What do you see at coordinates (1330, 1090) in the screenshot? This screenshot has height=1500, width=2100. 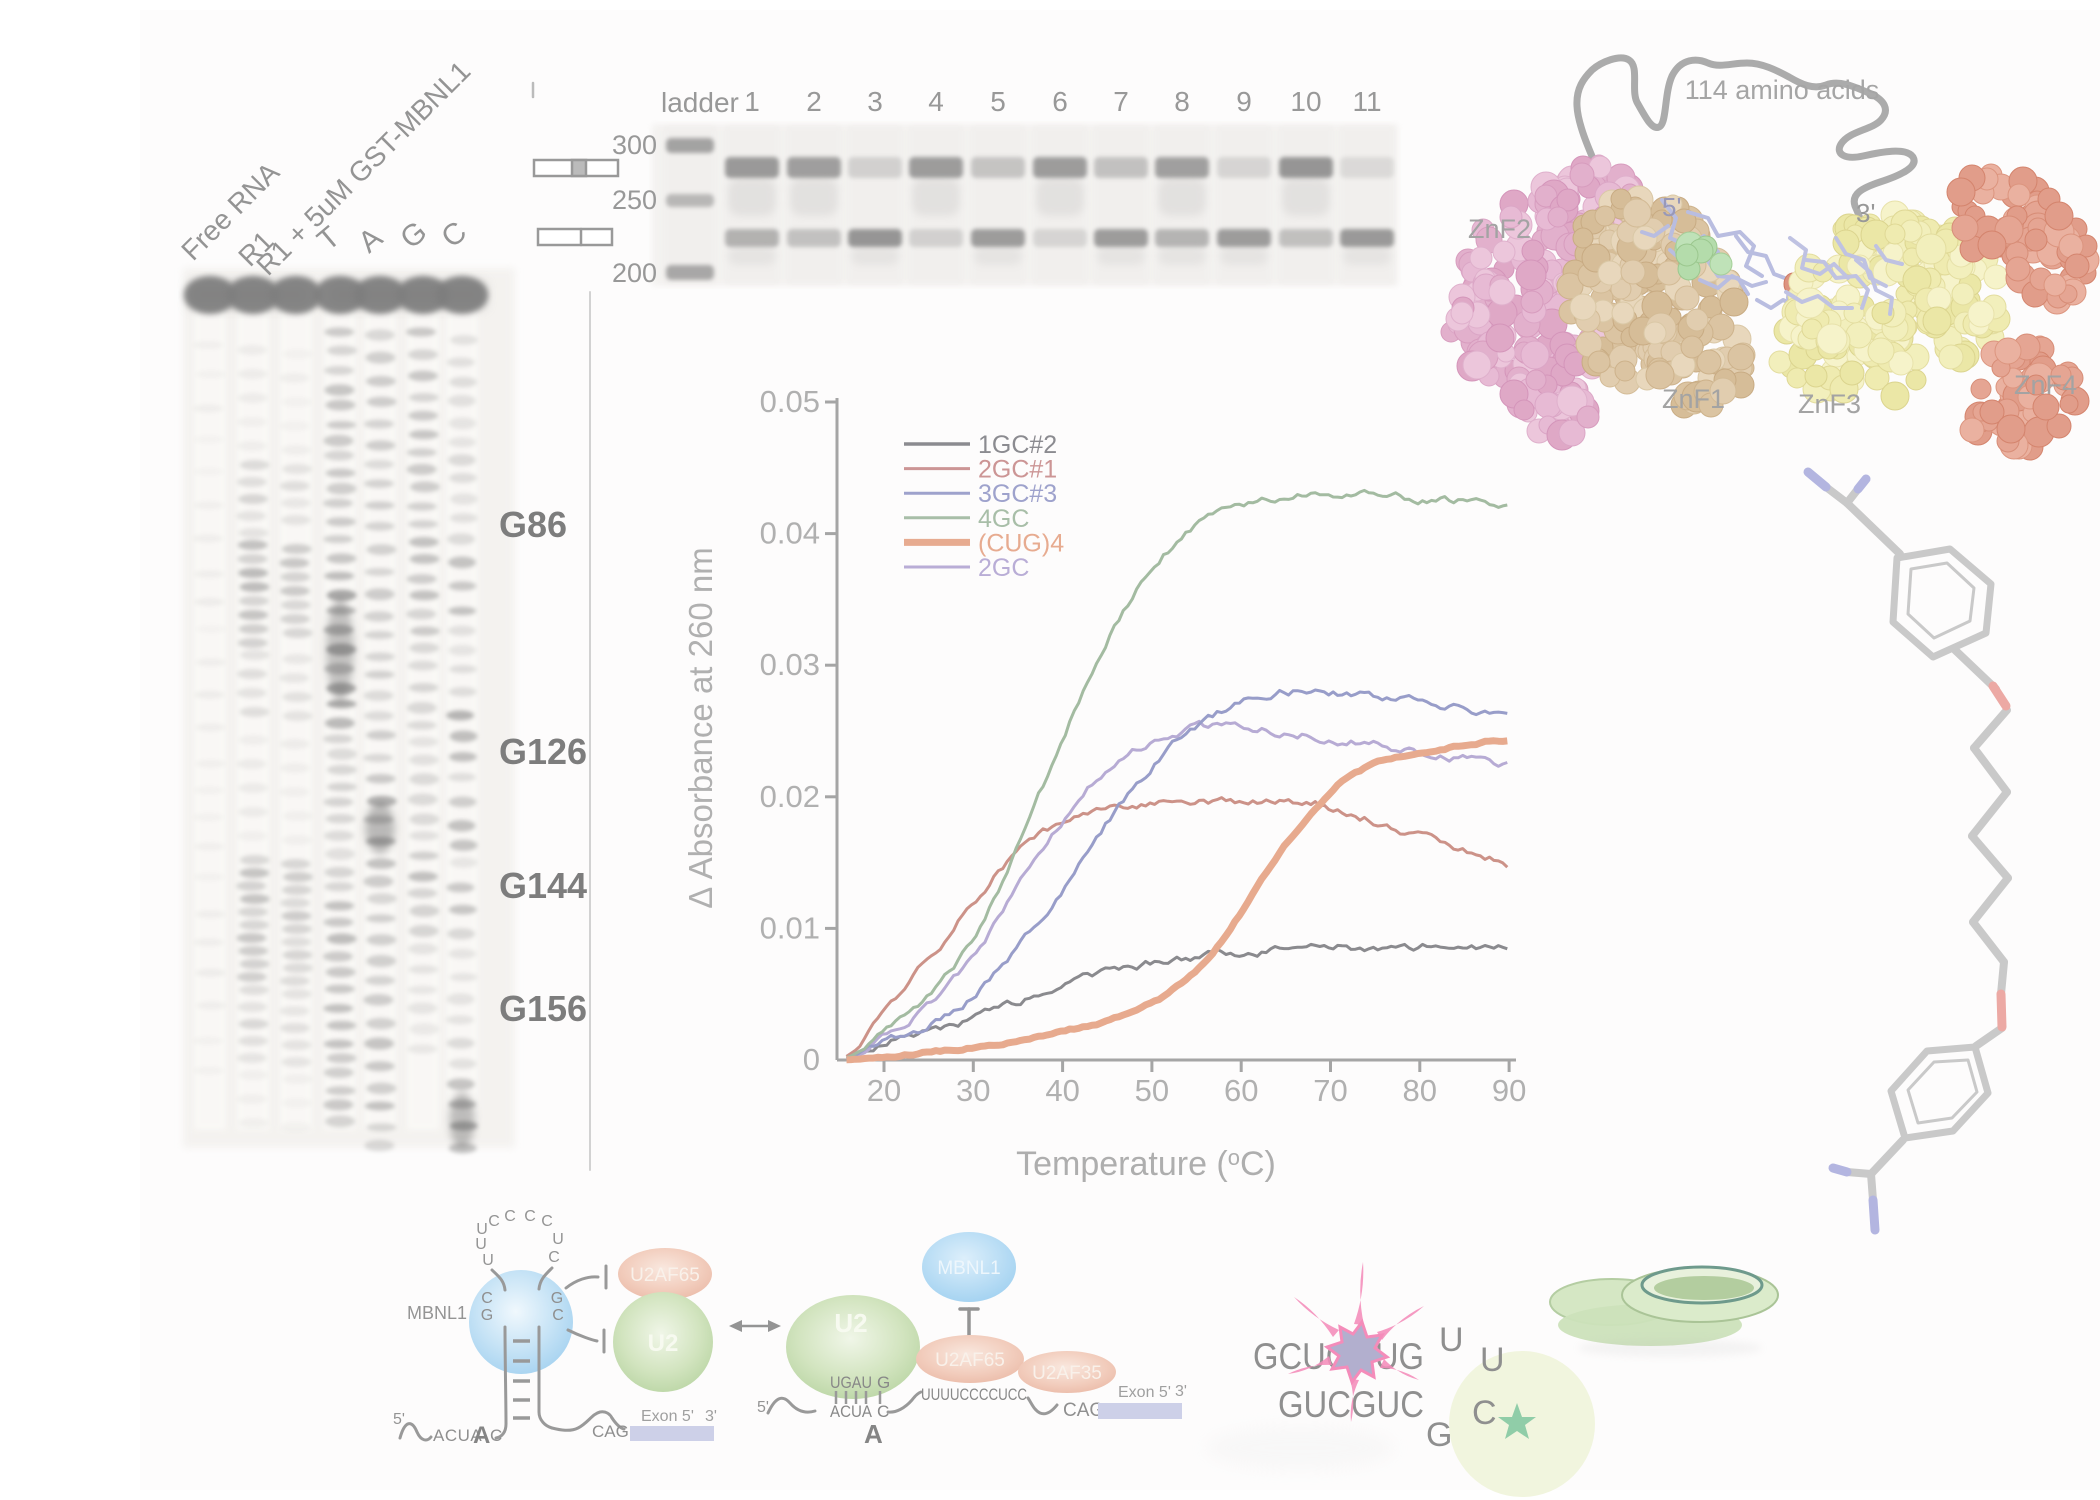 I see `svg-text: 70` at bounding box center [1330, 1090].